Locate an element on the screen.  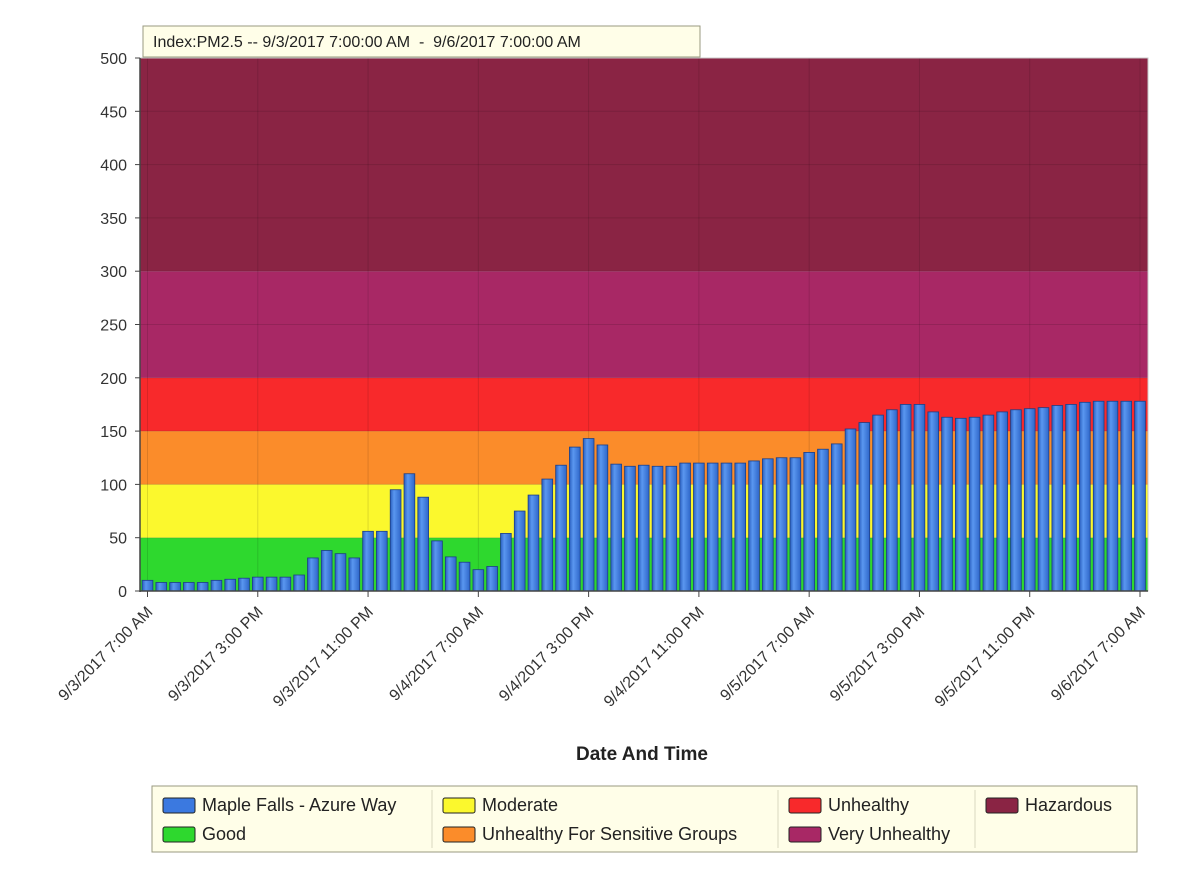
y-tick-label: 400 is located at coordinates (113, 166).